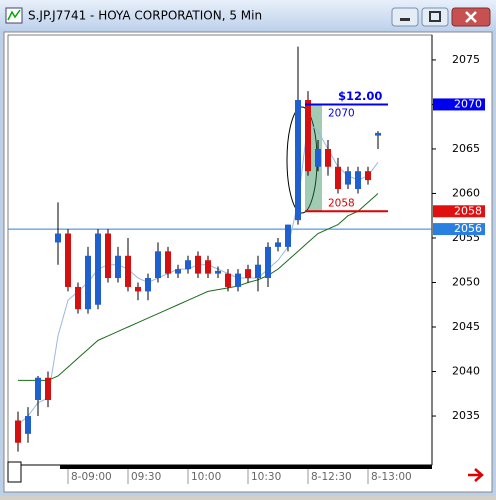 This screenshot has height=500, width=496. I want to click on y-tick-label: 2050, so click(466, 281).